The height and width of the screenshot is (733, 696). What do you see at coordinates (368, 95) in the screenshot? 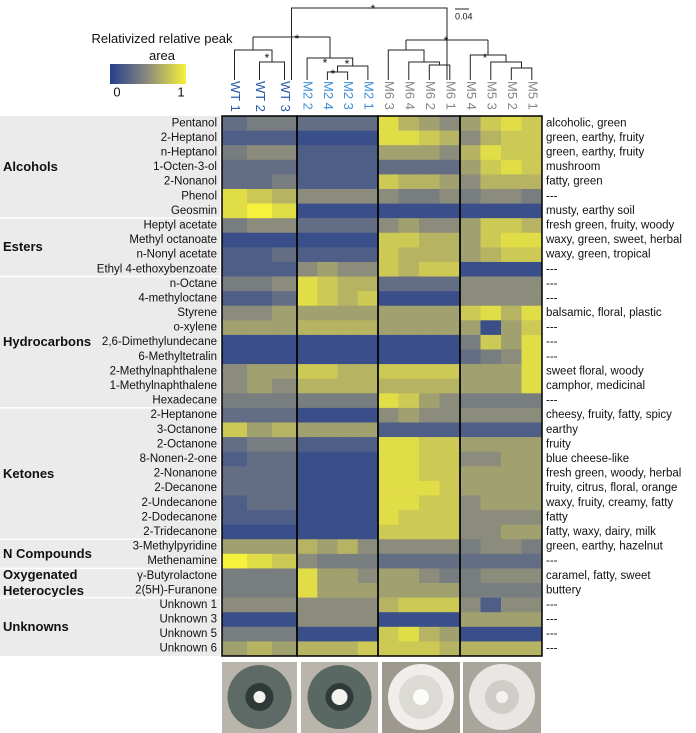
I see `column-label: M2 1` at bounding box center [368, 95].